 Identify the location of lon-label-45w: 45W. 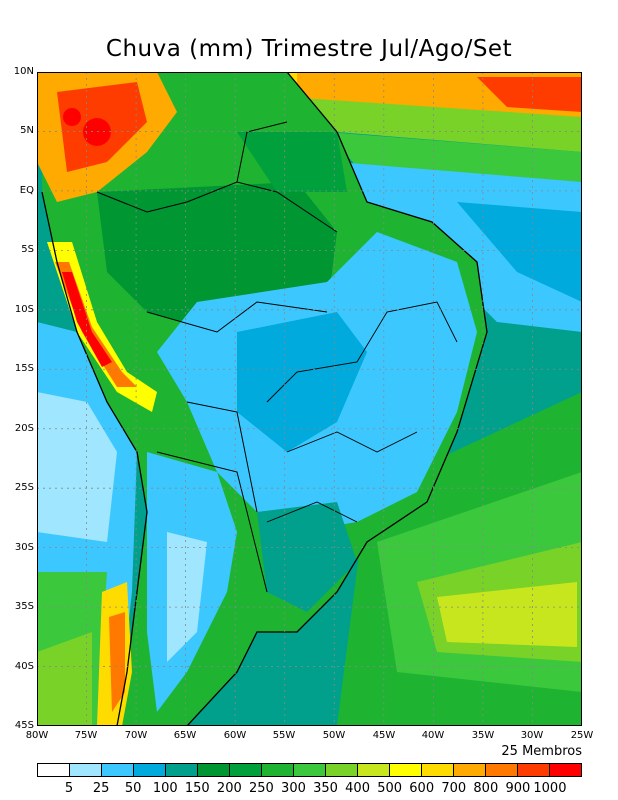
(384, 735).